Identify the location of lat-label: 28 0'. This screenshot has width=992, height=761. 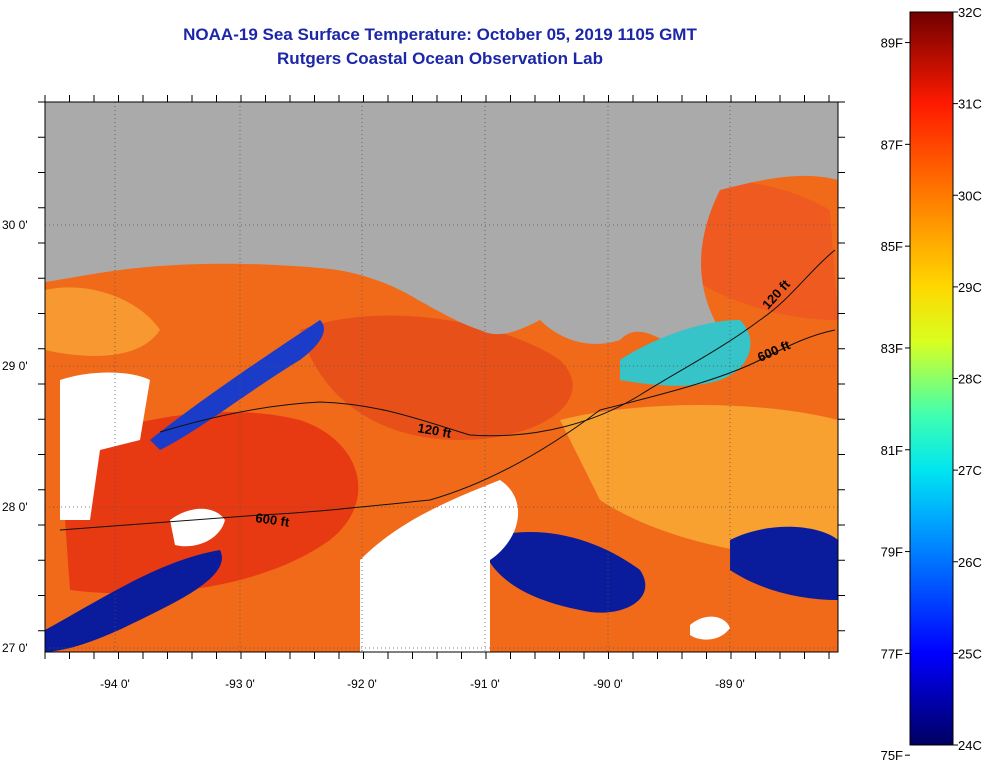
(15, 507).